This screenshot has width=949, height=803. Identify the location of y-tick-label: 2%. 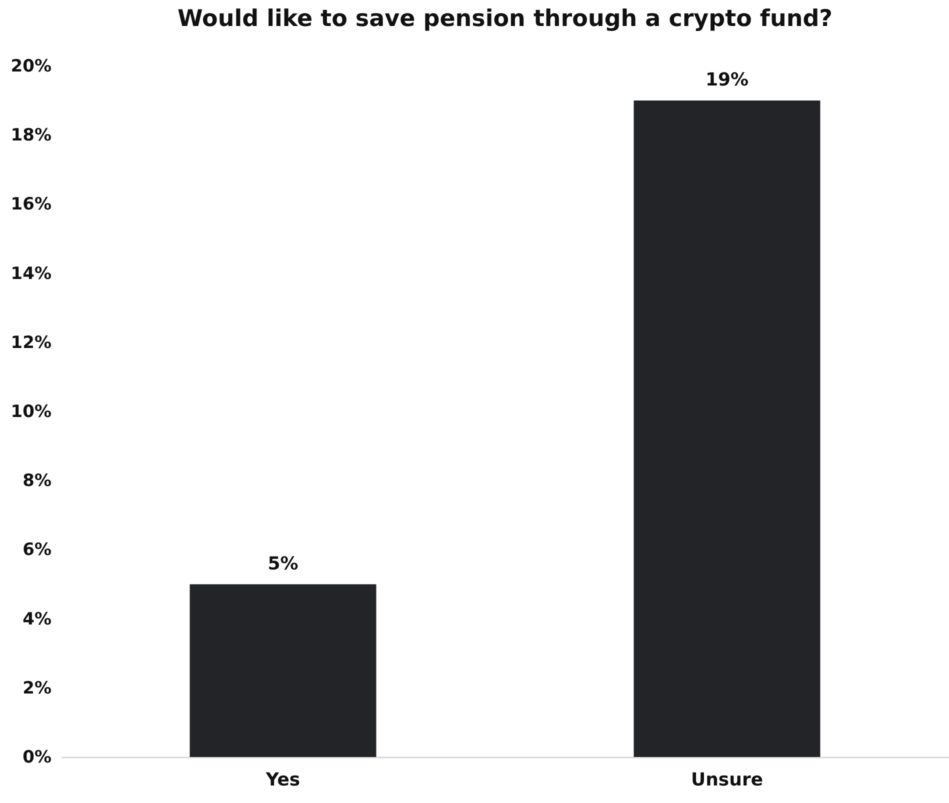
(37, 688).